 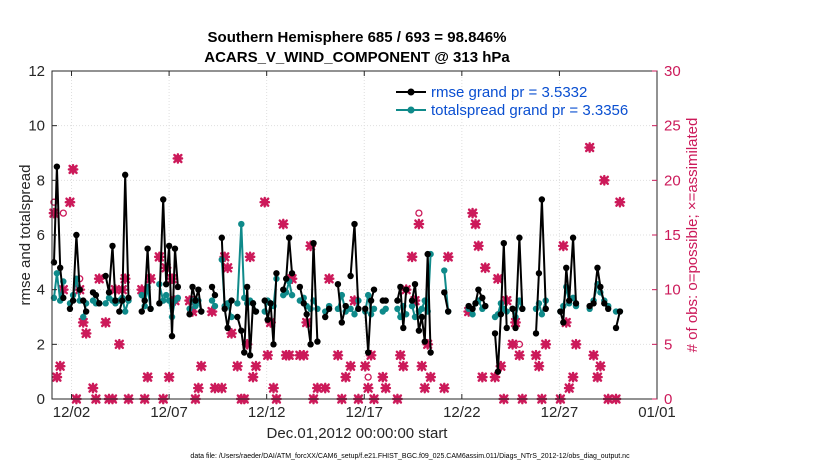 What do you see at coordinates (462, 412) in the screenshot?
I see `x-tick-label: 12/22` at bounding box center [462, 412].